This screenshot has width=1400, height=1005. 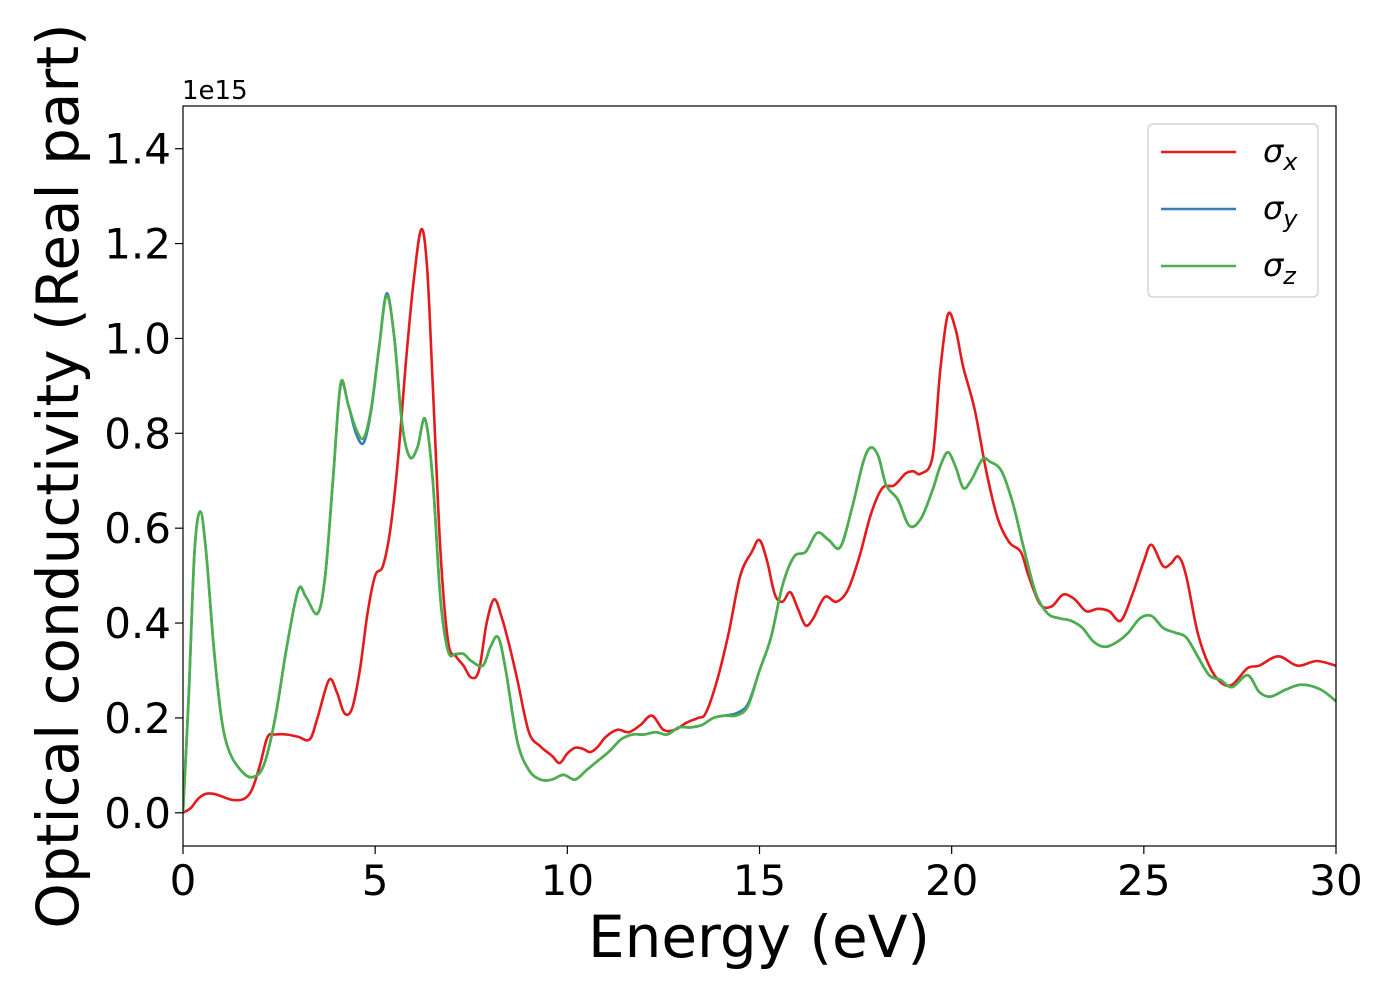 I want to click on y-tick-label: 1.2, so click(x=137, y=244).